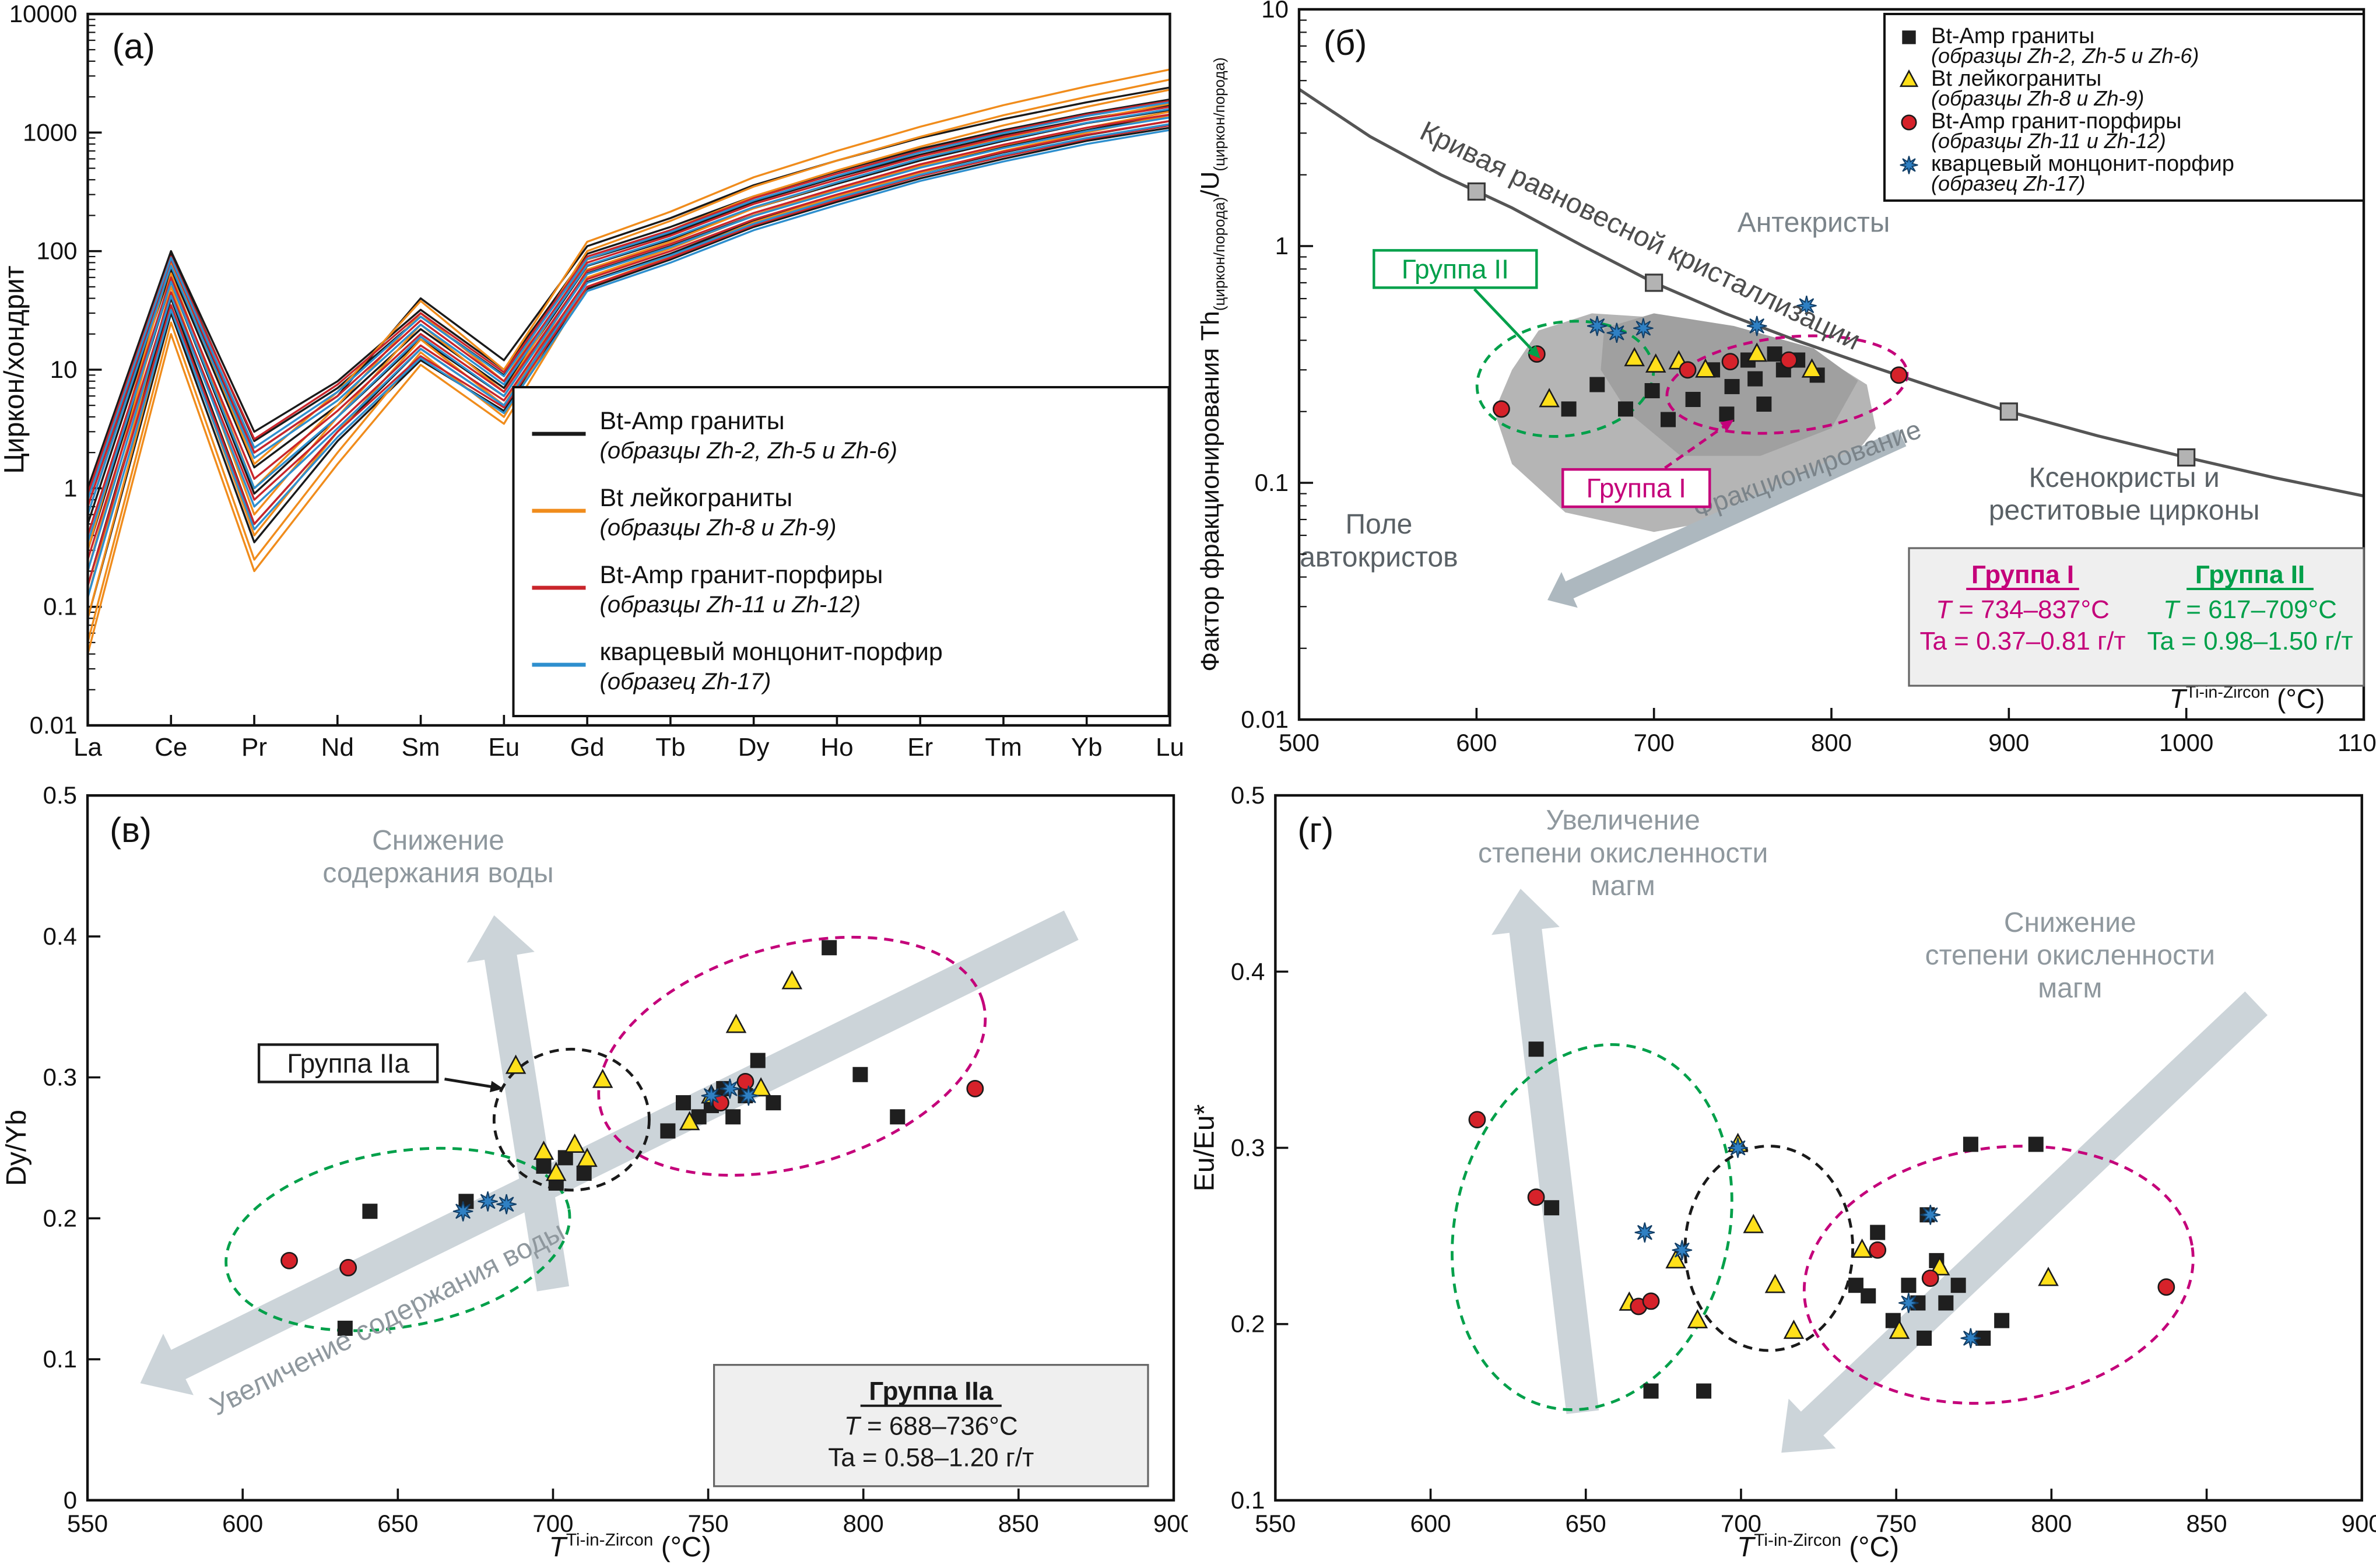 The width and height of the screenshot is (2376, 1568). What do you see at coordinates (931, 1458) in the screenshot?
I see `svg-text: Ta = 0.58–1.20 г/т` at bounding box center [931, 1458].